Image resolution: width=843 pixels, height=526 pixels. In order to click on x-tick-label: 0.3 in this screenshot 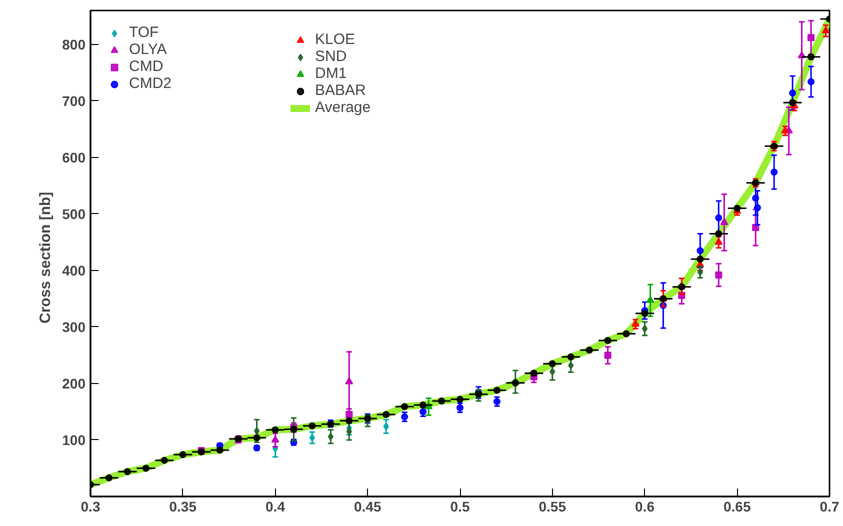, I will do `click(90, 506)`.